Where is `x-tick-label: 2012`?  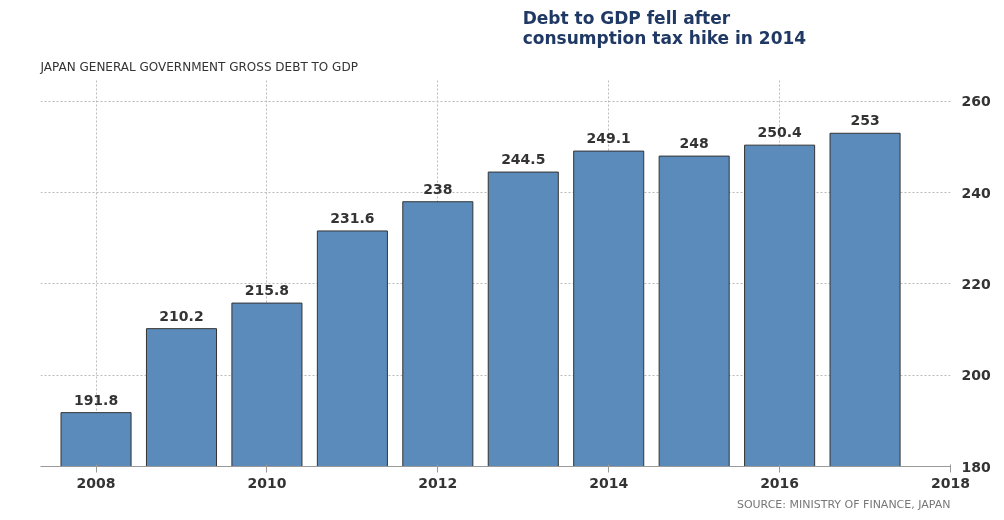 x-tick-label: 2012 is located at coordinates (438, 482).